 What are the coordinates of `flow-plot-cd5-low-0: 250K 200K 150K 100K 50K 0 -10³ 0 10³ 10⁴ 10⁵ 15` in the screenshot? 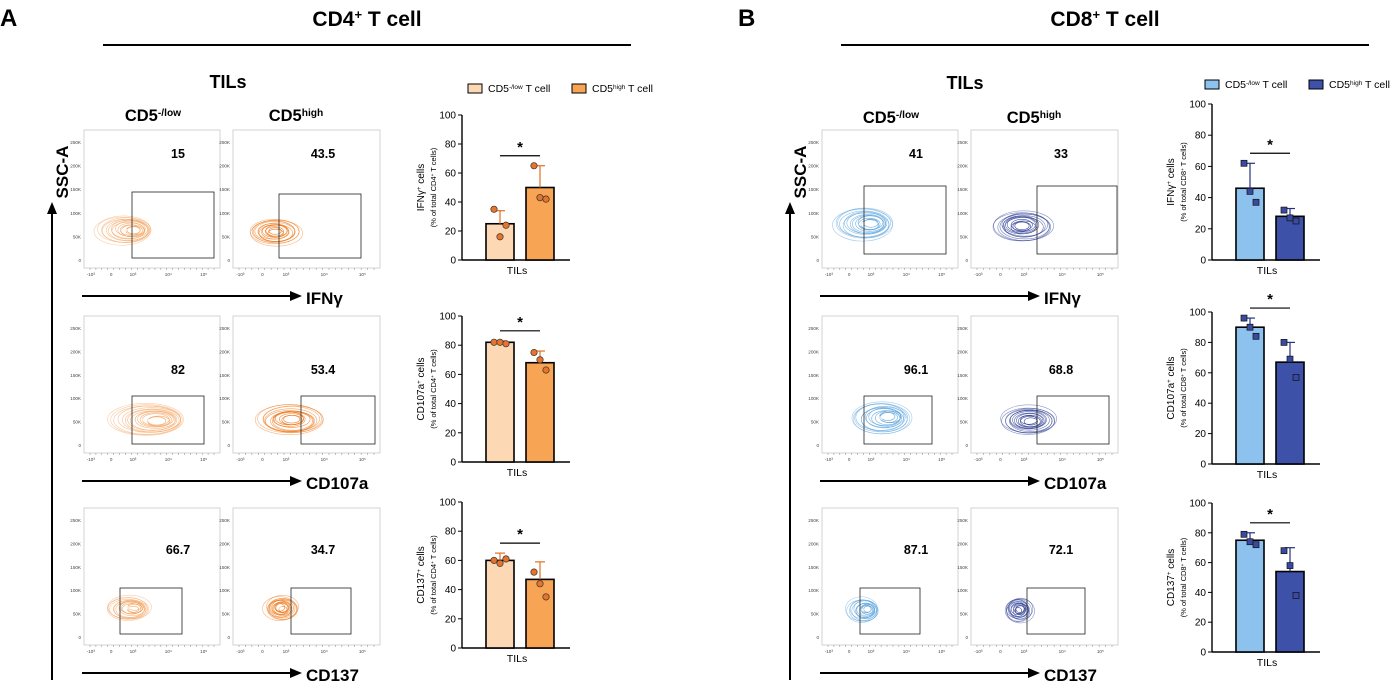 It's located at (145, 203).